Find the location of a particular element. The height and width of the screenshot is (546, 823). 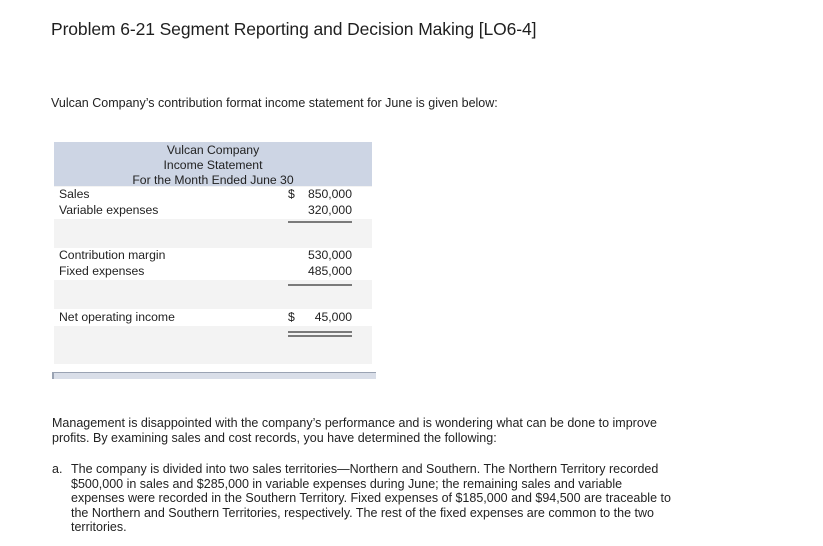

contribution-margin-row: Contribution margin 530,000 is located at coordinates (213, 256).